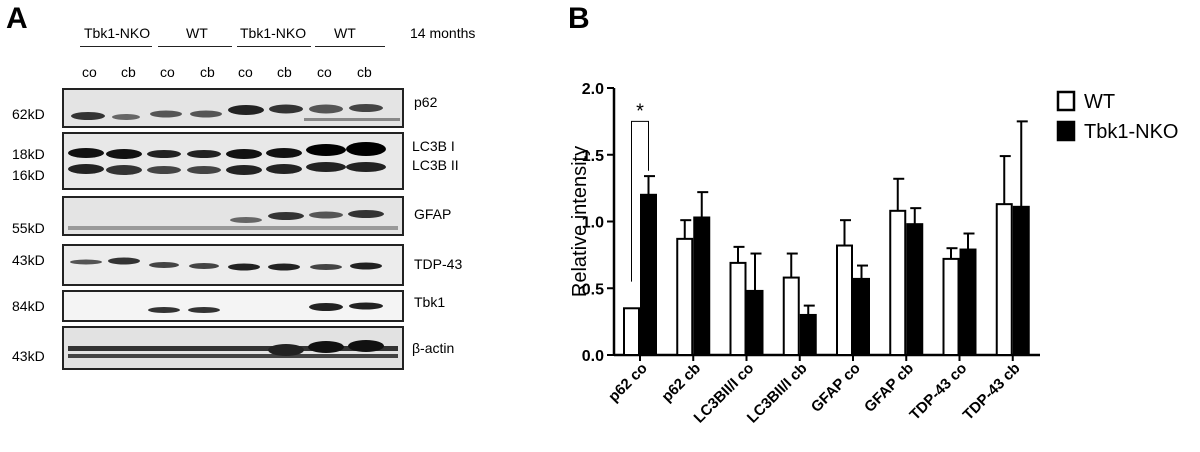 The height and width of the screenshot is (452, 1200). What do you see at coordinates (17, 18) in the screenshot?
I see `panel-a-letter: A` at bounding box center [17, 18].